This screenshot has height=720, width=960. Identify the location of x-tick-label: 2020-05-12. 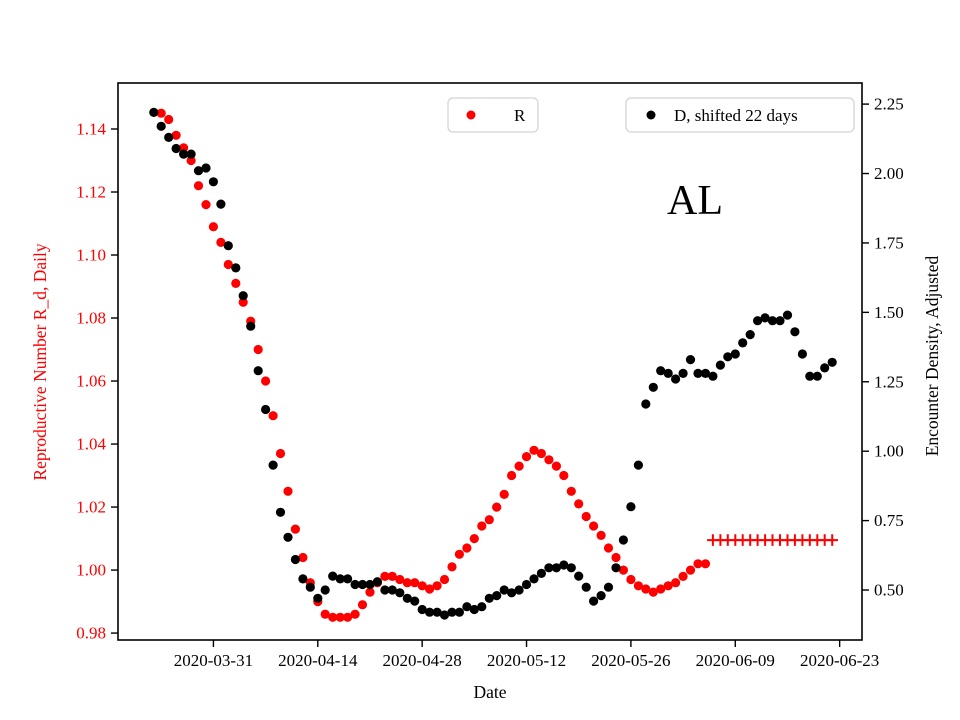
(526, 660).